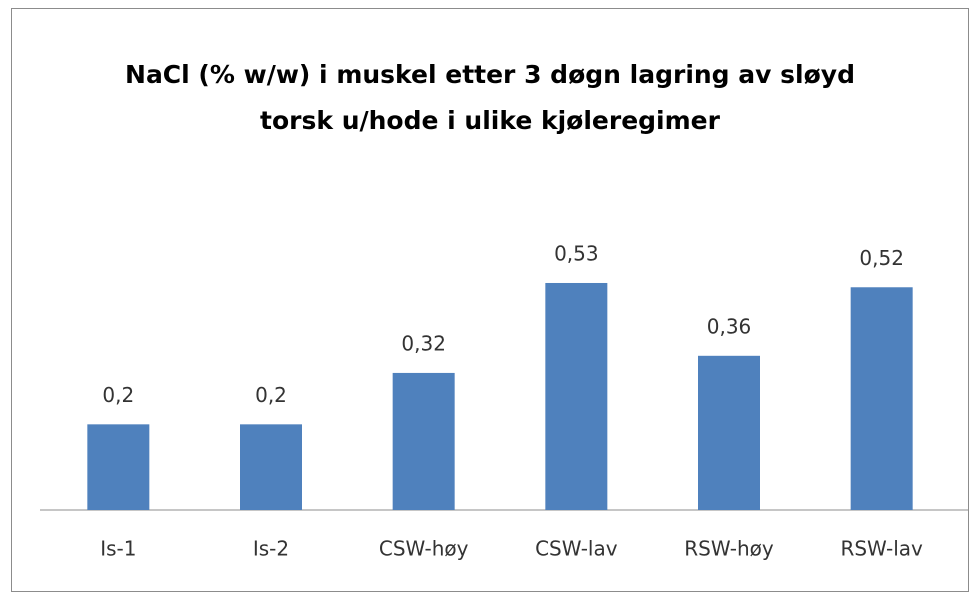 The height and width of the screenshot is (600, 974). I want to click on x-tick-label: CSW-lav, so click(576, 549).